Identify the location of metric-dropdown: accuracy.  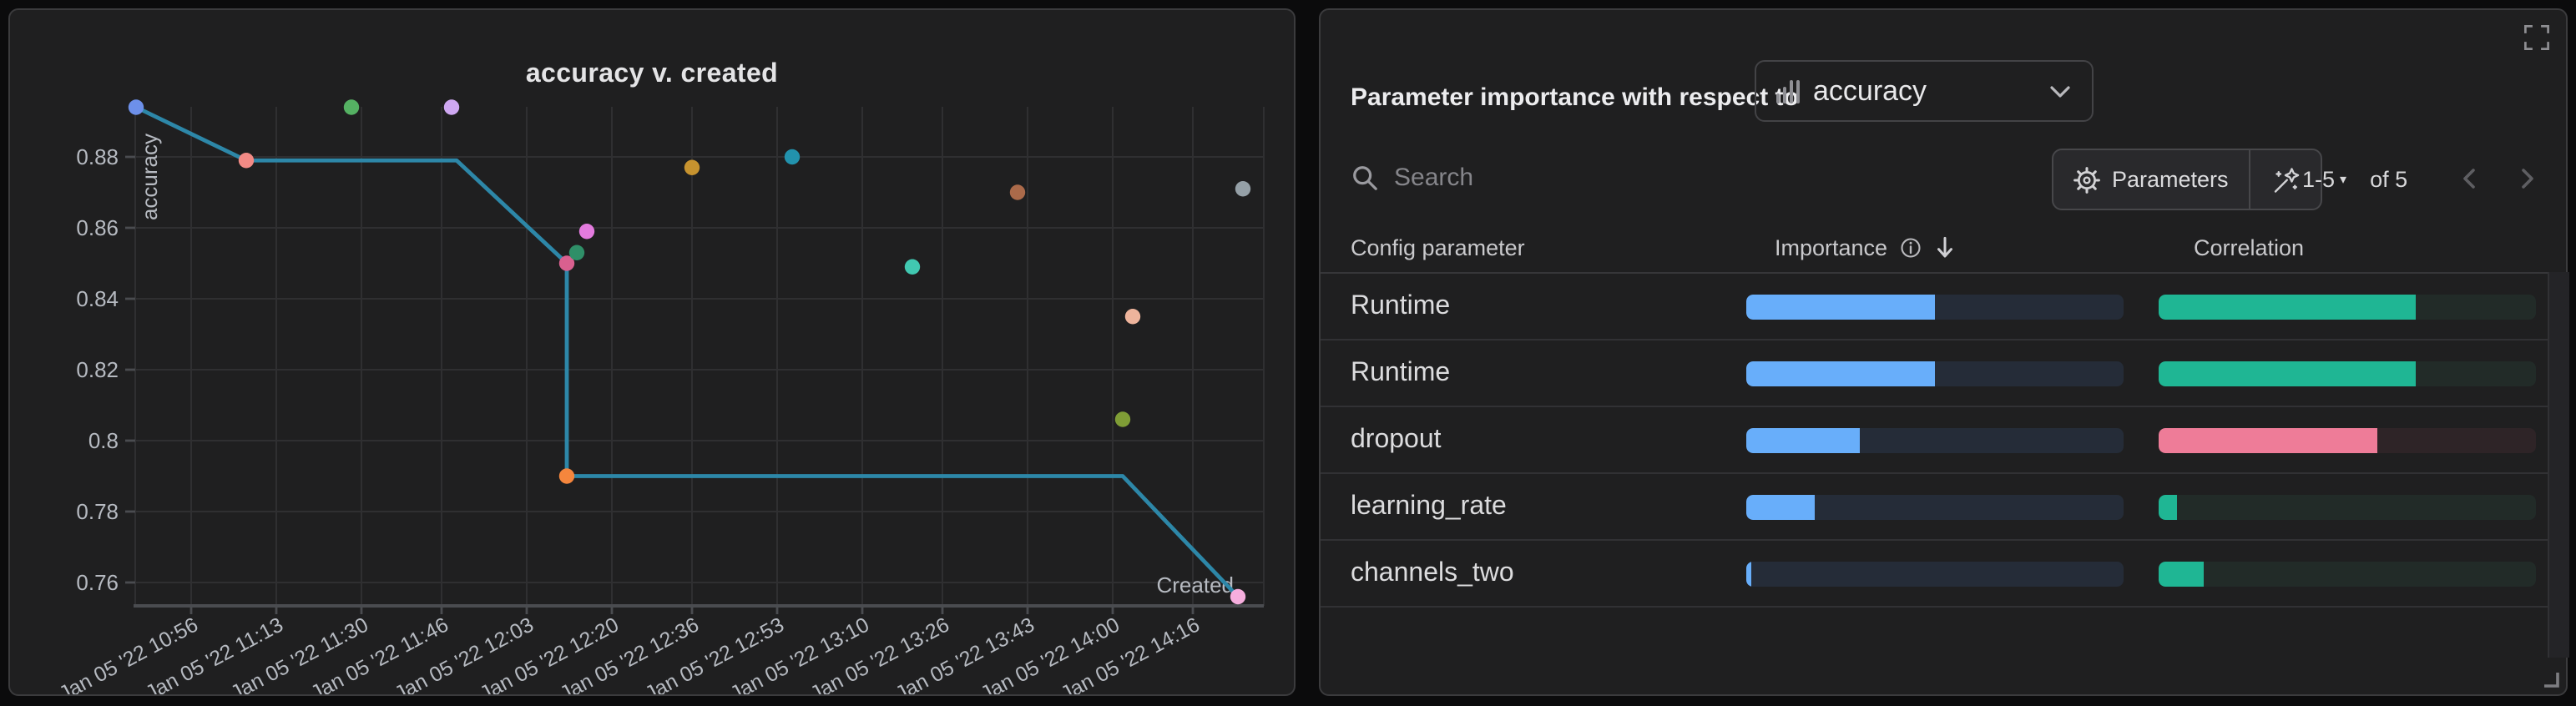
(1924, 91).